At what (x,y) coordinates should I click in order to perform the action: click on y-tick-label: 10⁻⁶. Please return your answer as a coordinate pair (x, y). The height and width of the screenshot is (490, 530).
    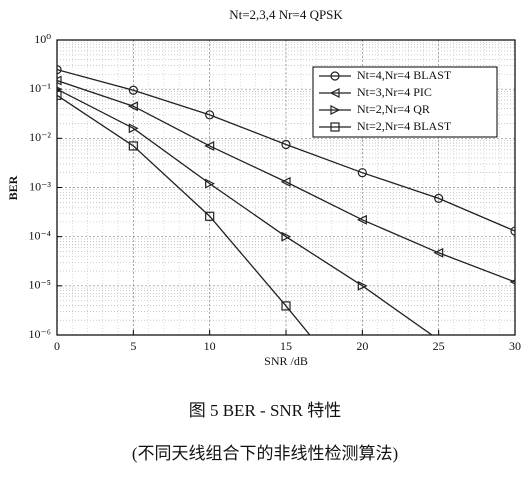
    Looking at the image, I should click on (39, 334).